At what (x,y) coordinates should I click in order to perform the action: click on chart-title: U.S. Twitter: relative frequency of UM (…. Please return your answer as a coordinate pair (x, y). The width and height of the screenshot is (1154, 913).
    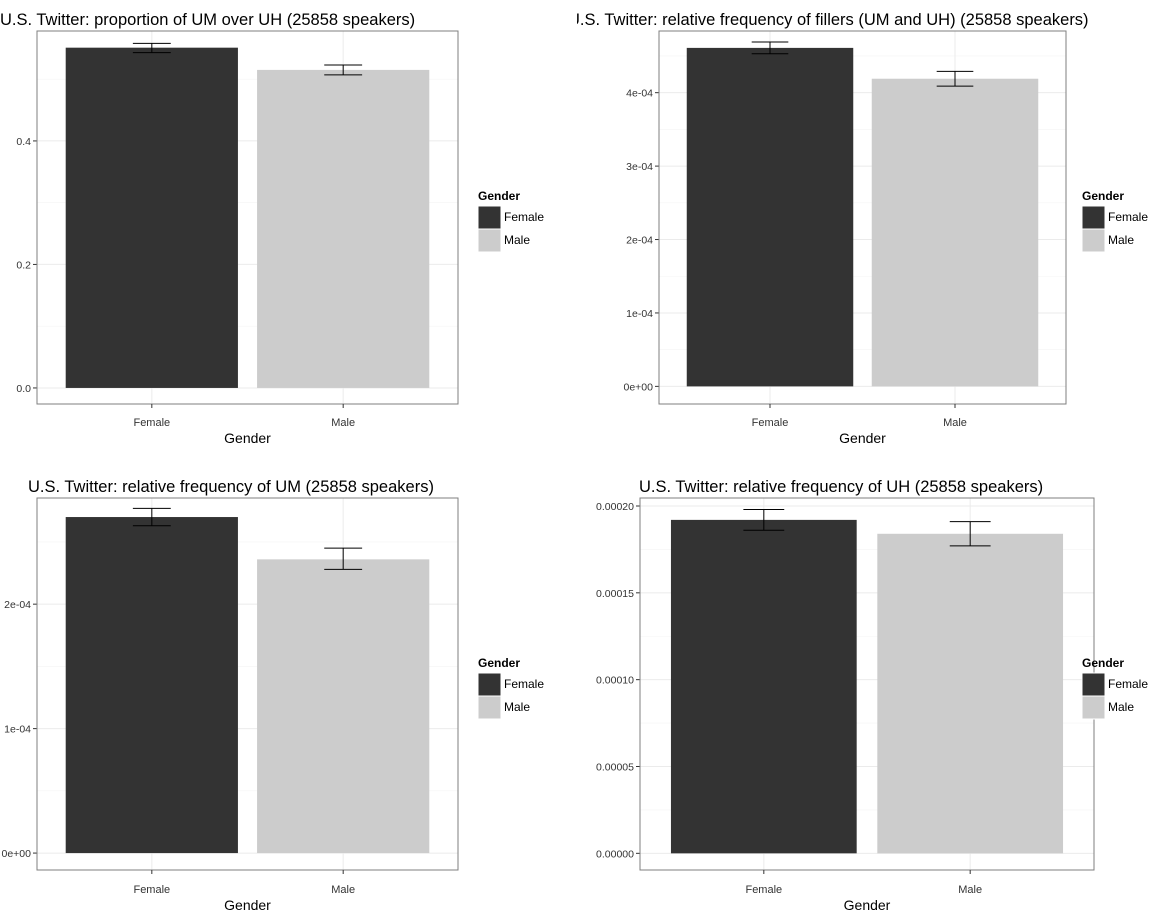
    Looking at the image, I should click on (231, 487).